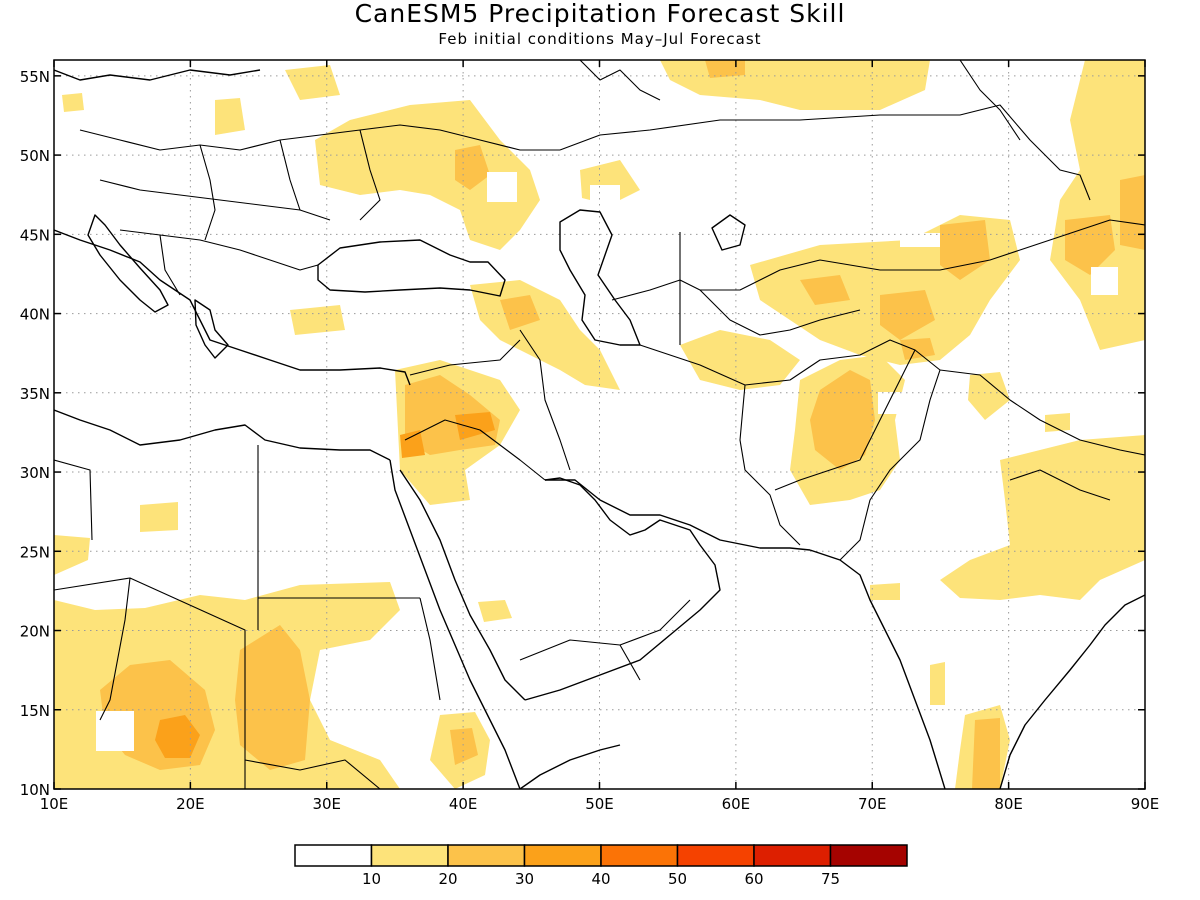  I want to click on coastline-iran-south, so click(678, 515).